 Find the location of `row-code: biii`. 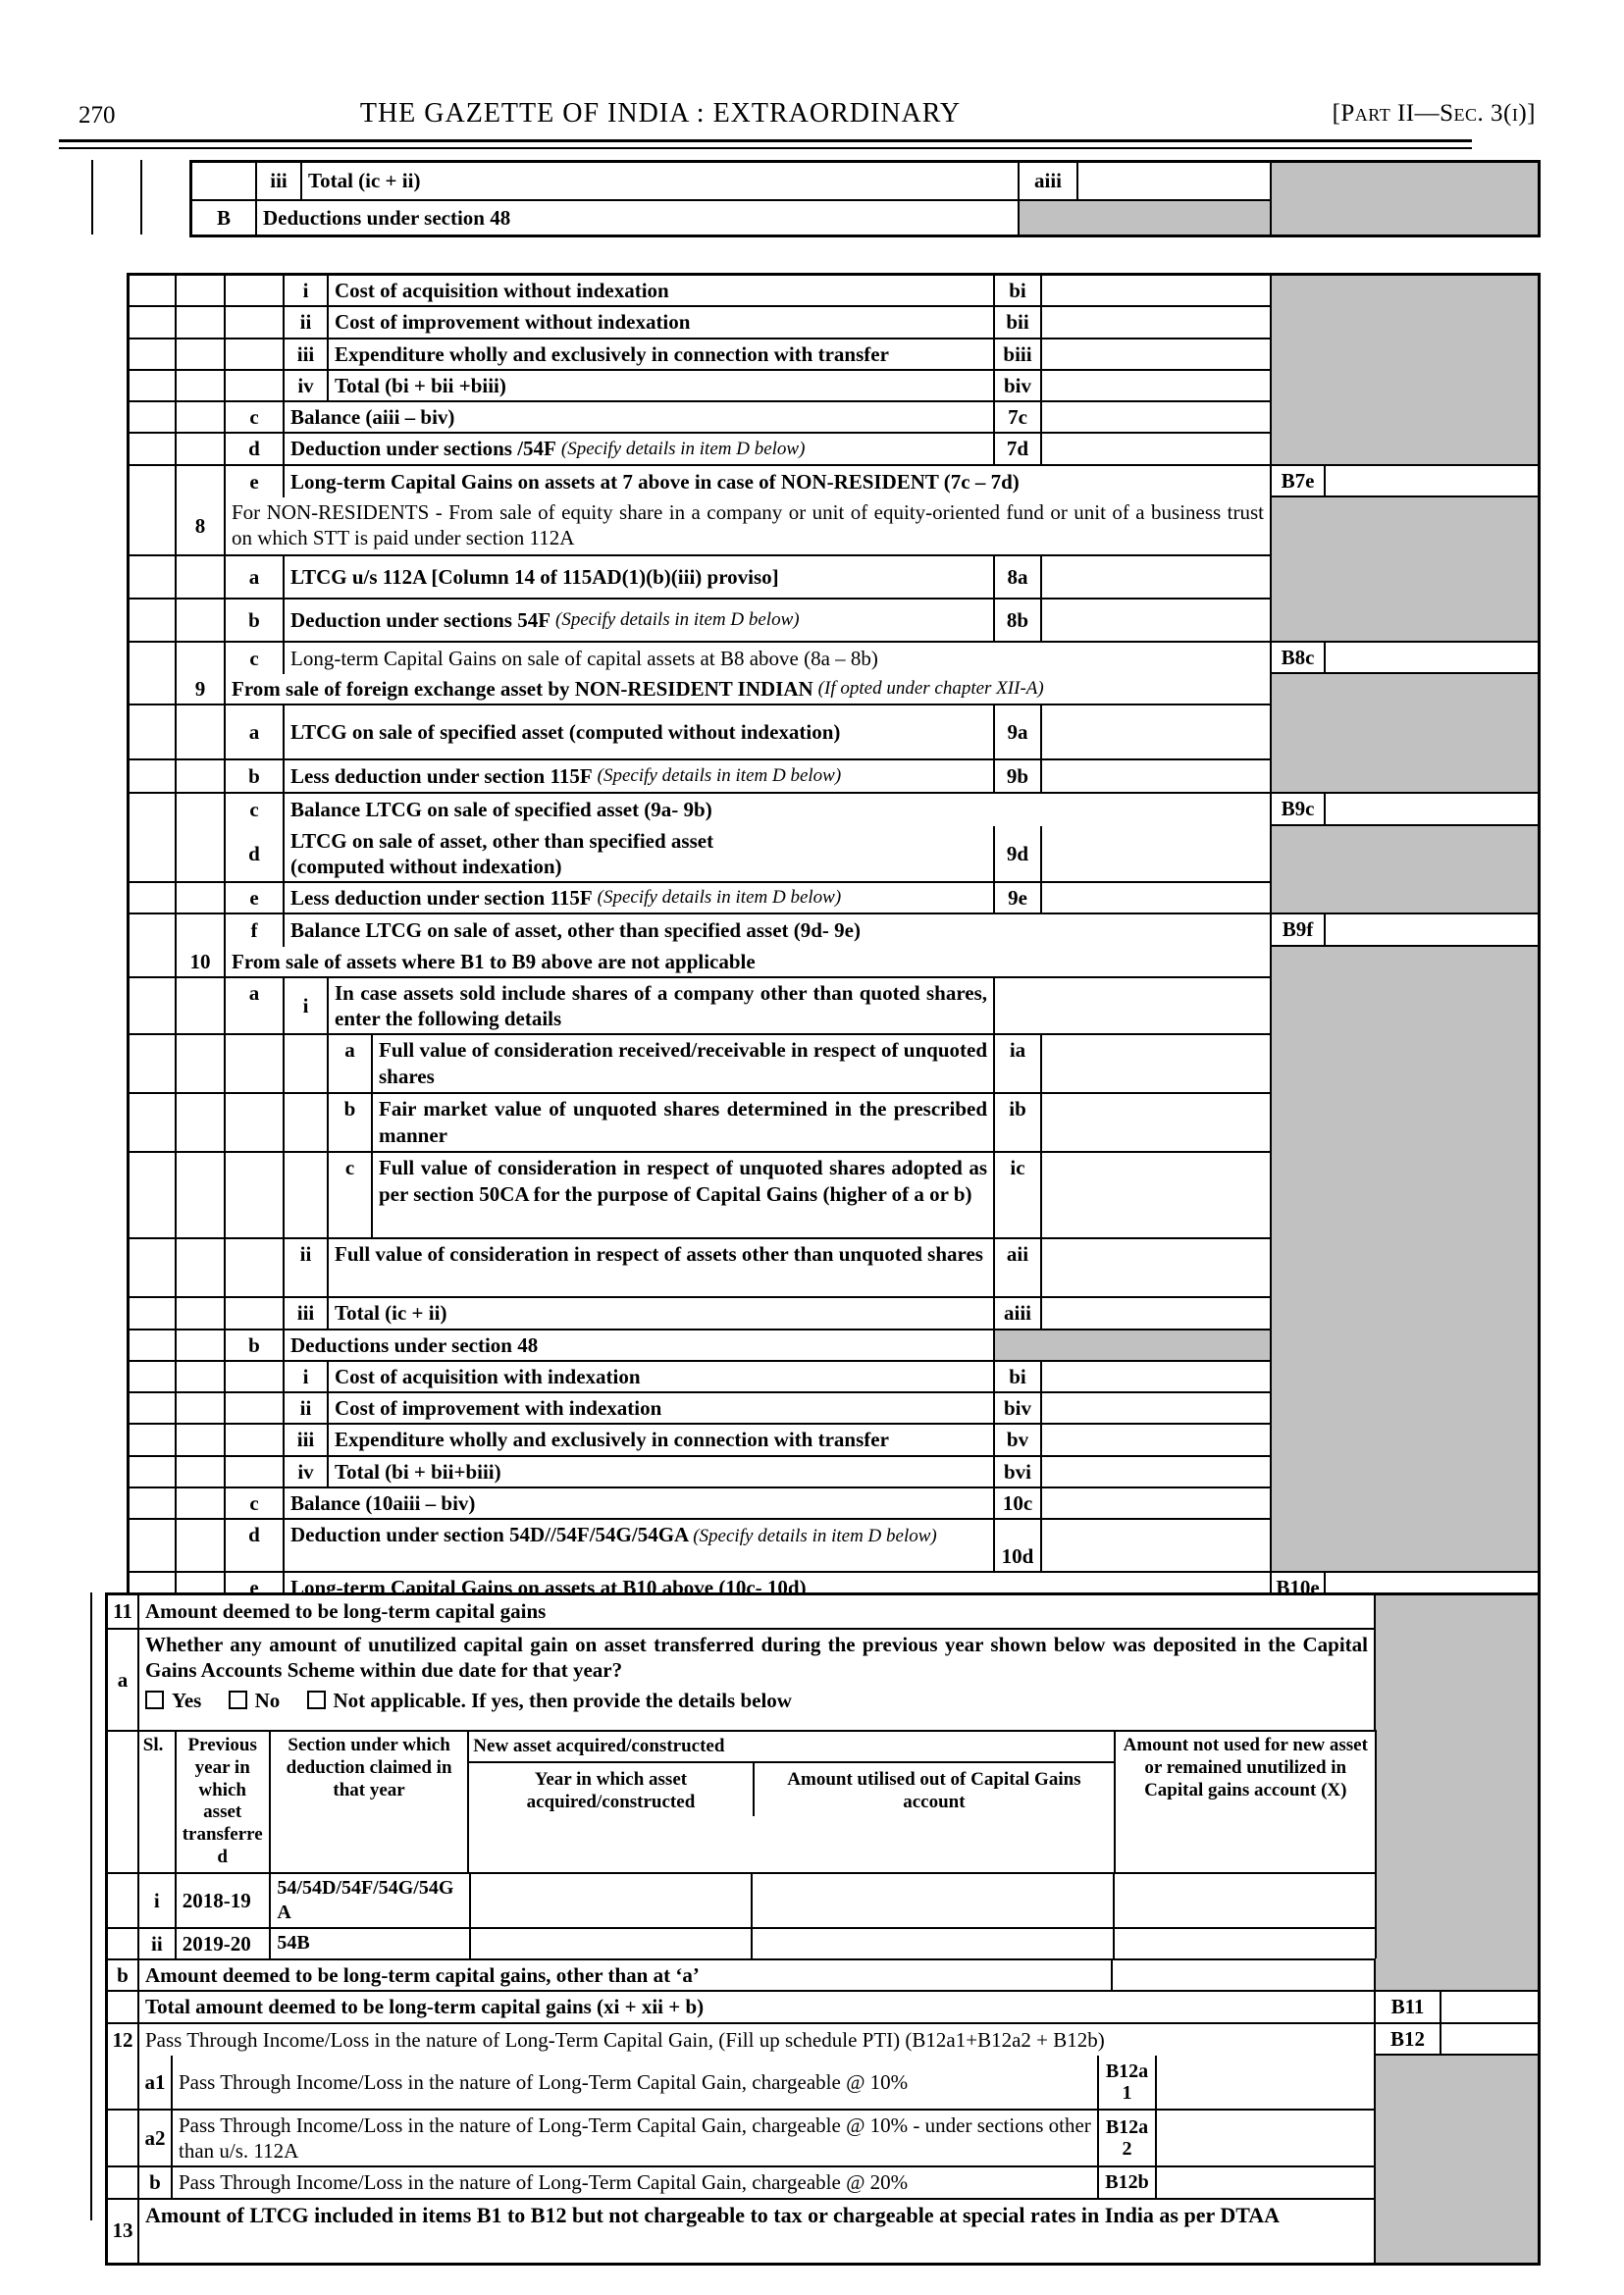

row-code: biii is located at coordinates (1016, 353).